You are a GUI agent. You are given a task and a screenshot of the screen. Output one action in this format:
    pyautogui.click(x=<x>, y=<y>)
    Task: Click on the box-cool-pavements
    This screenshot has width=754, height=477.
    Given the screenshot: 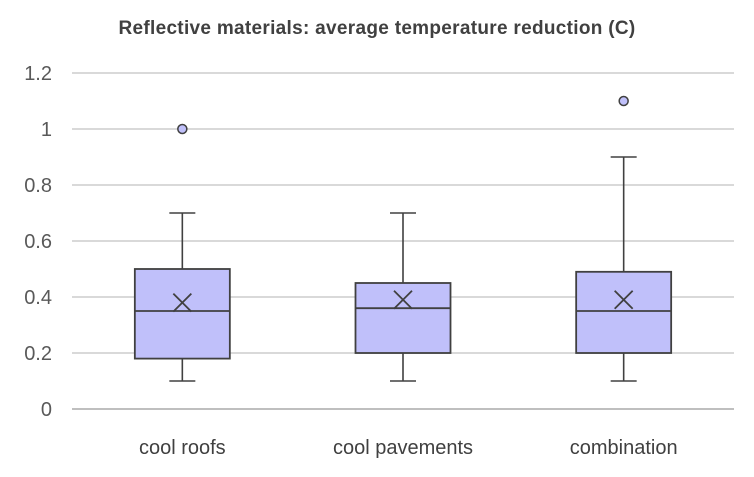 What is the action you would take?
    pyautogui.click(x=403, y=297)
    